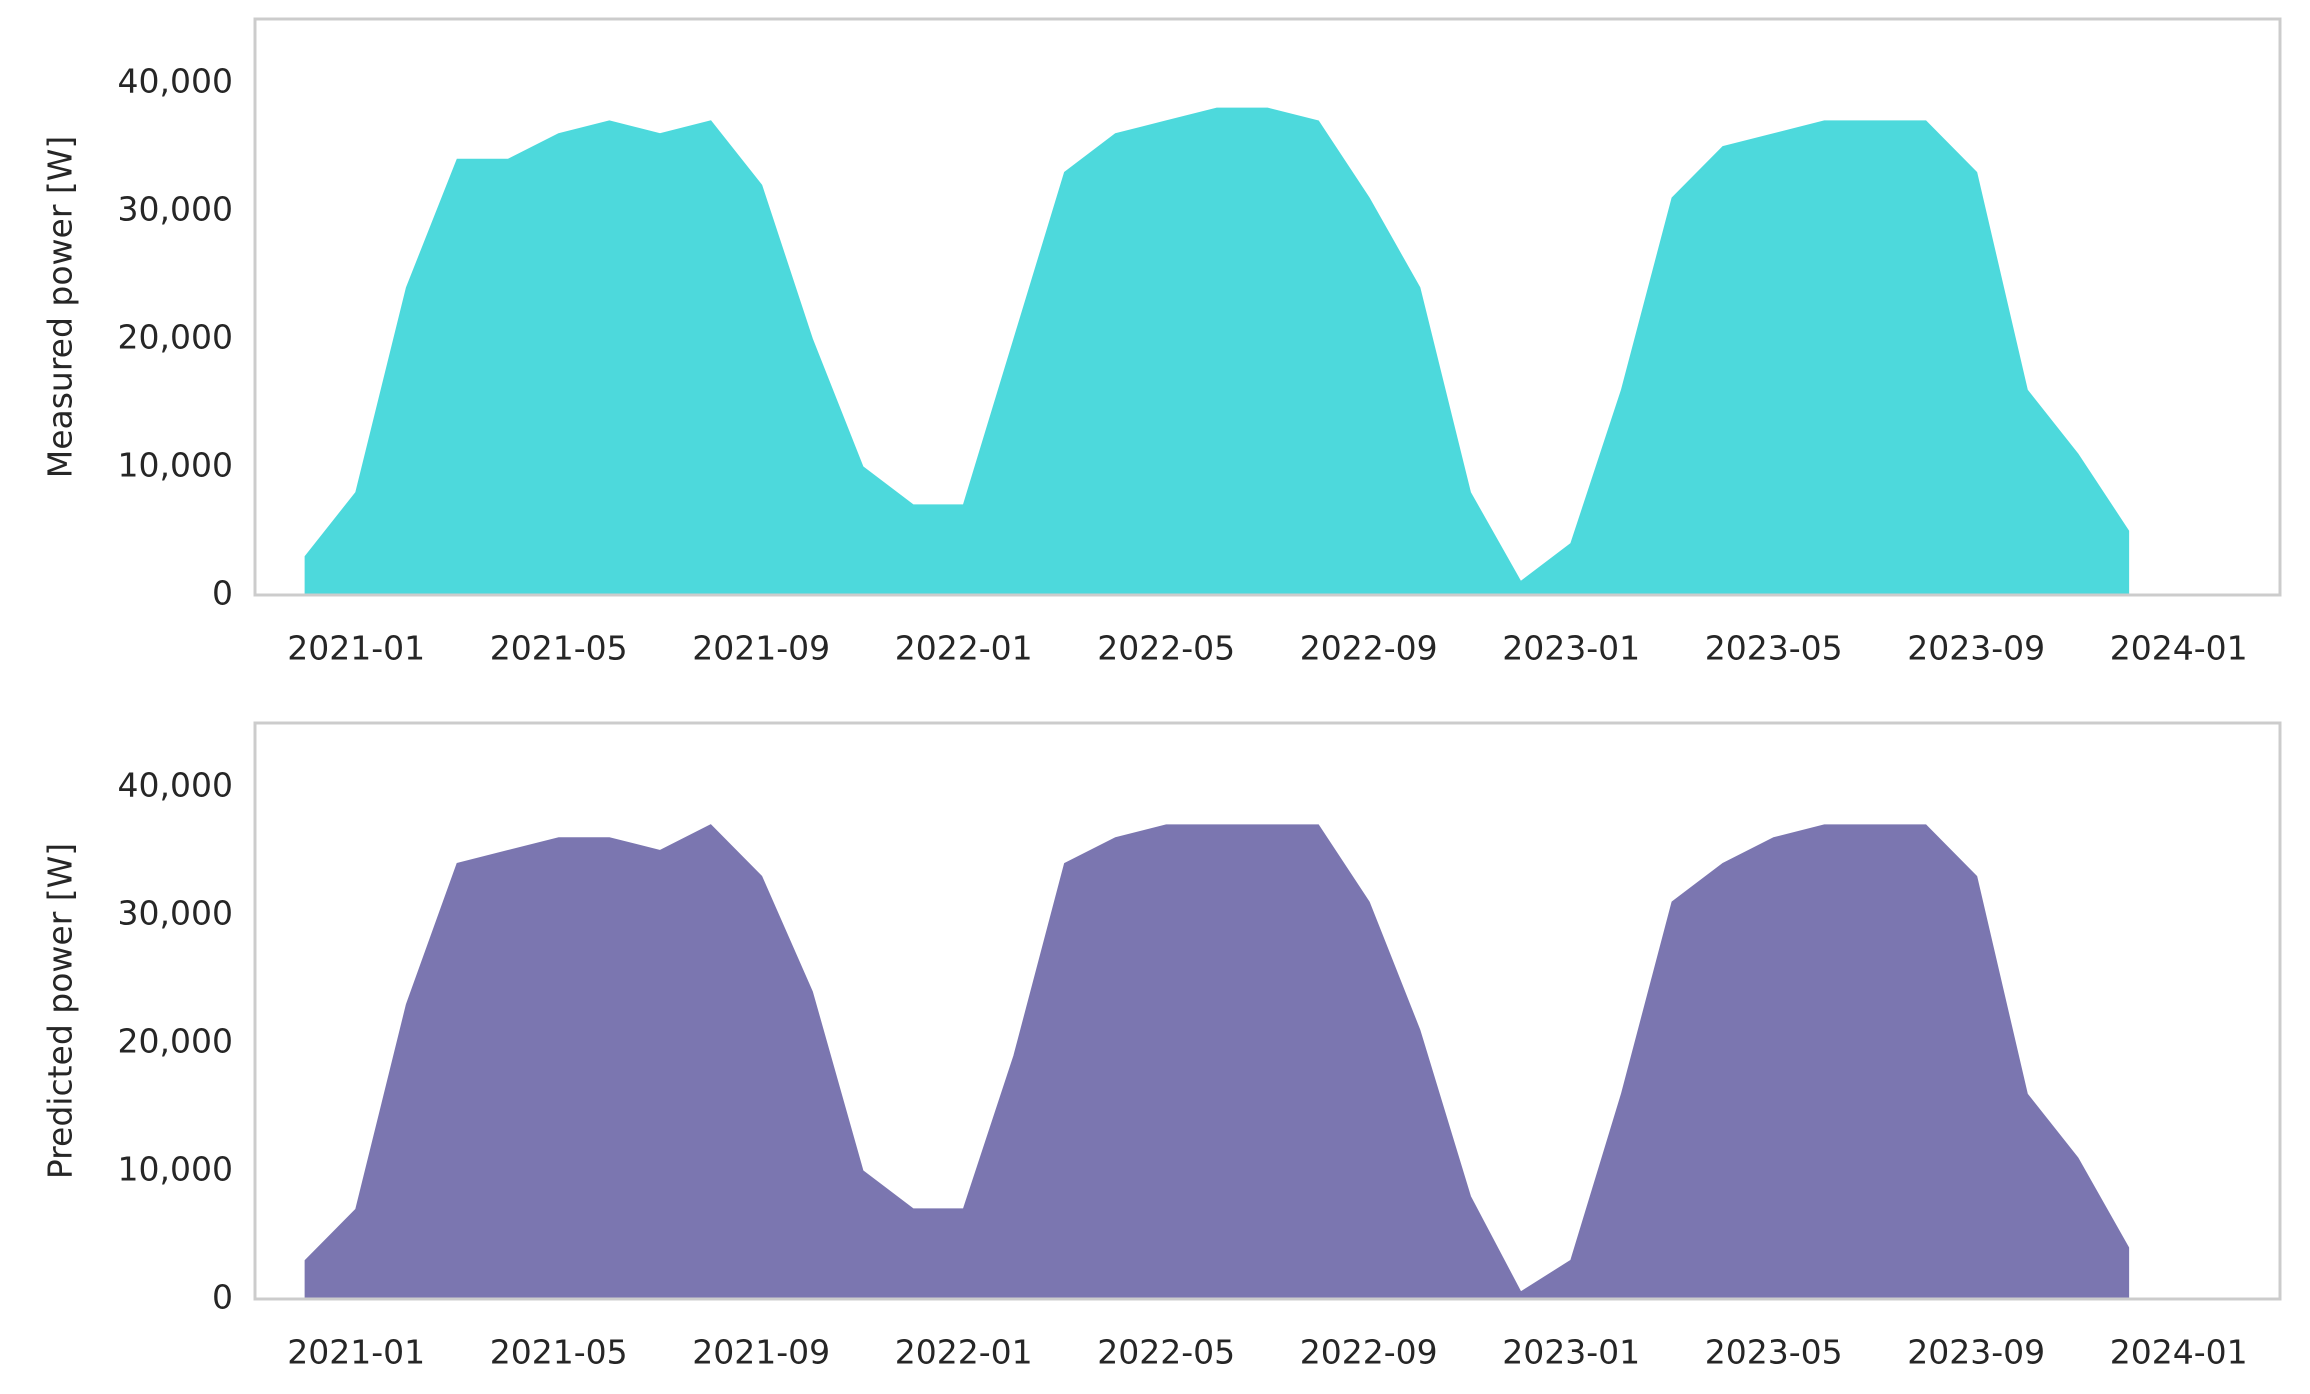  I want to click on y-axis-label: Predicted power [W], so click(60, 1011).